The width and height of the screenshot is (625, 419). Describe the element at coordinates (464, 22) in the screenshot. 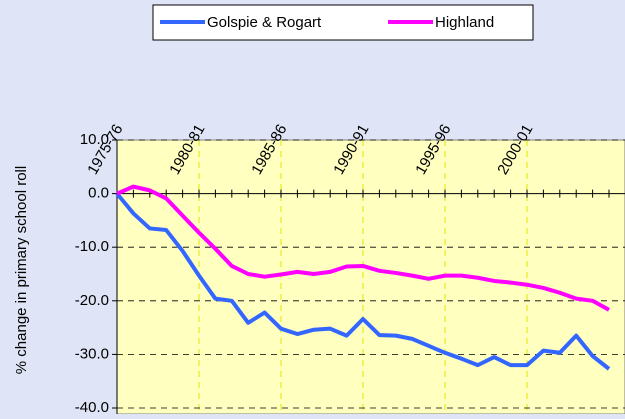

I see `legend-label: Highland` at that location.